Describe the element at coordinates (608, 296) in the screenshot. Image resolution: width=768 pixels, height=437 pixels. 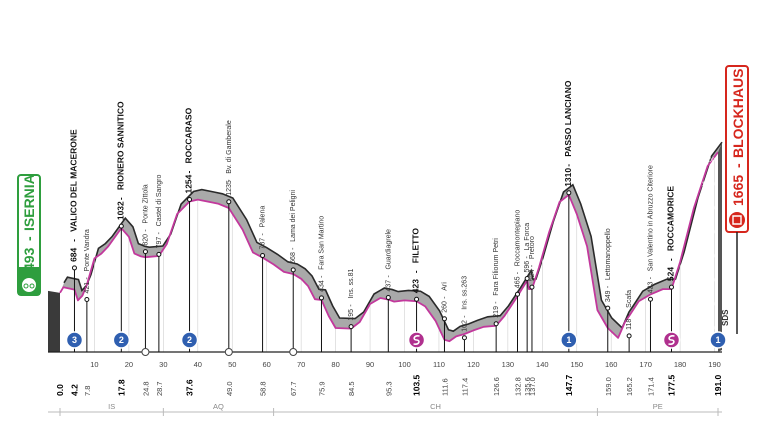
I see `waypoint-altitude: 349` at that location.